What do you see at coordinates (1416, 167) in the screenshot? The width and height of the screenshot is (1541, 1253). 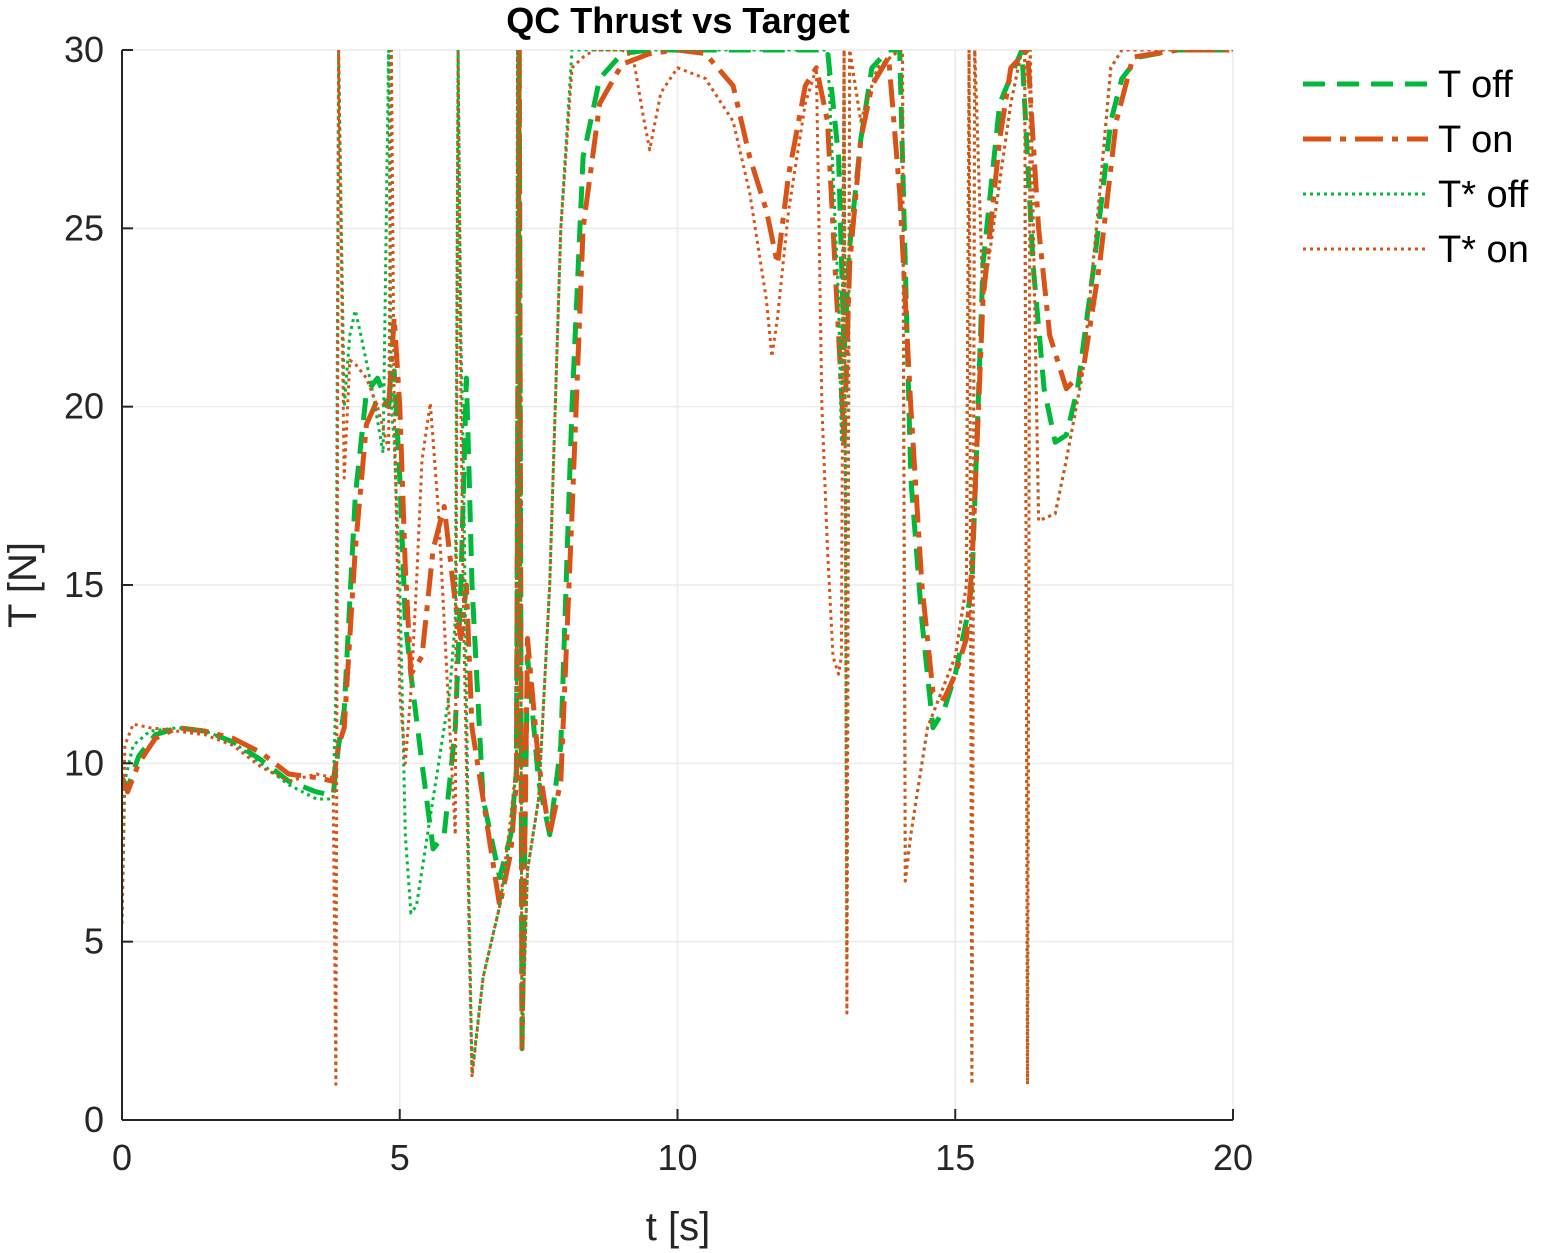 I see `legend: T off T on T* off T* on` at bounding box center [1416, 167].